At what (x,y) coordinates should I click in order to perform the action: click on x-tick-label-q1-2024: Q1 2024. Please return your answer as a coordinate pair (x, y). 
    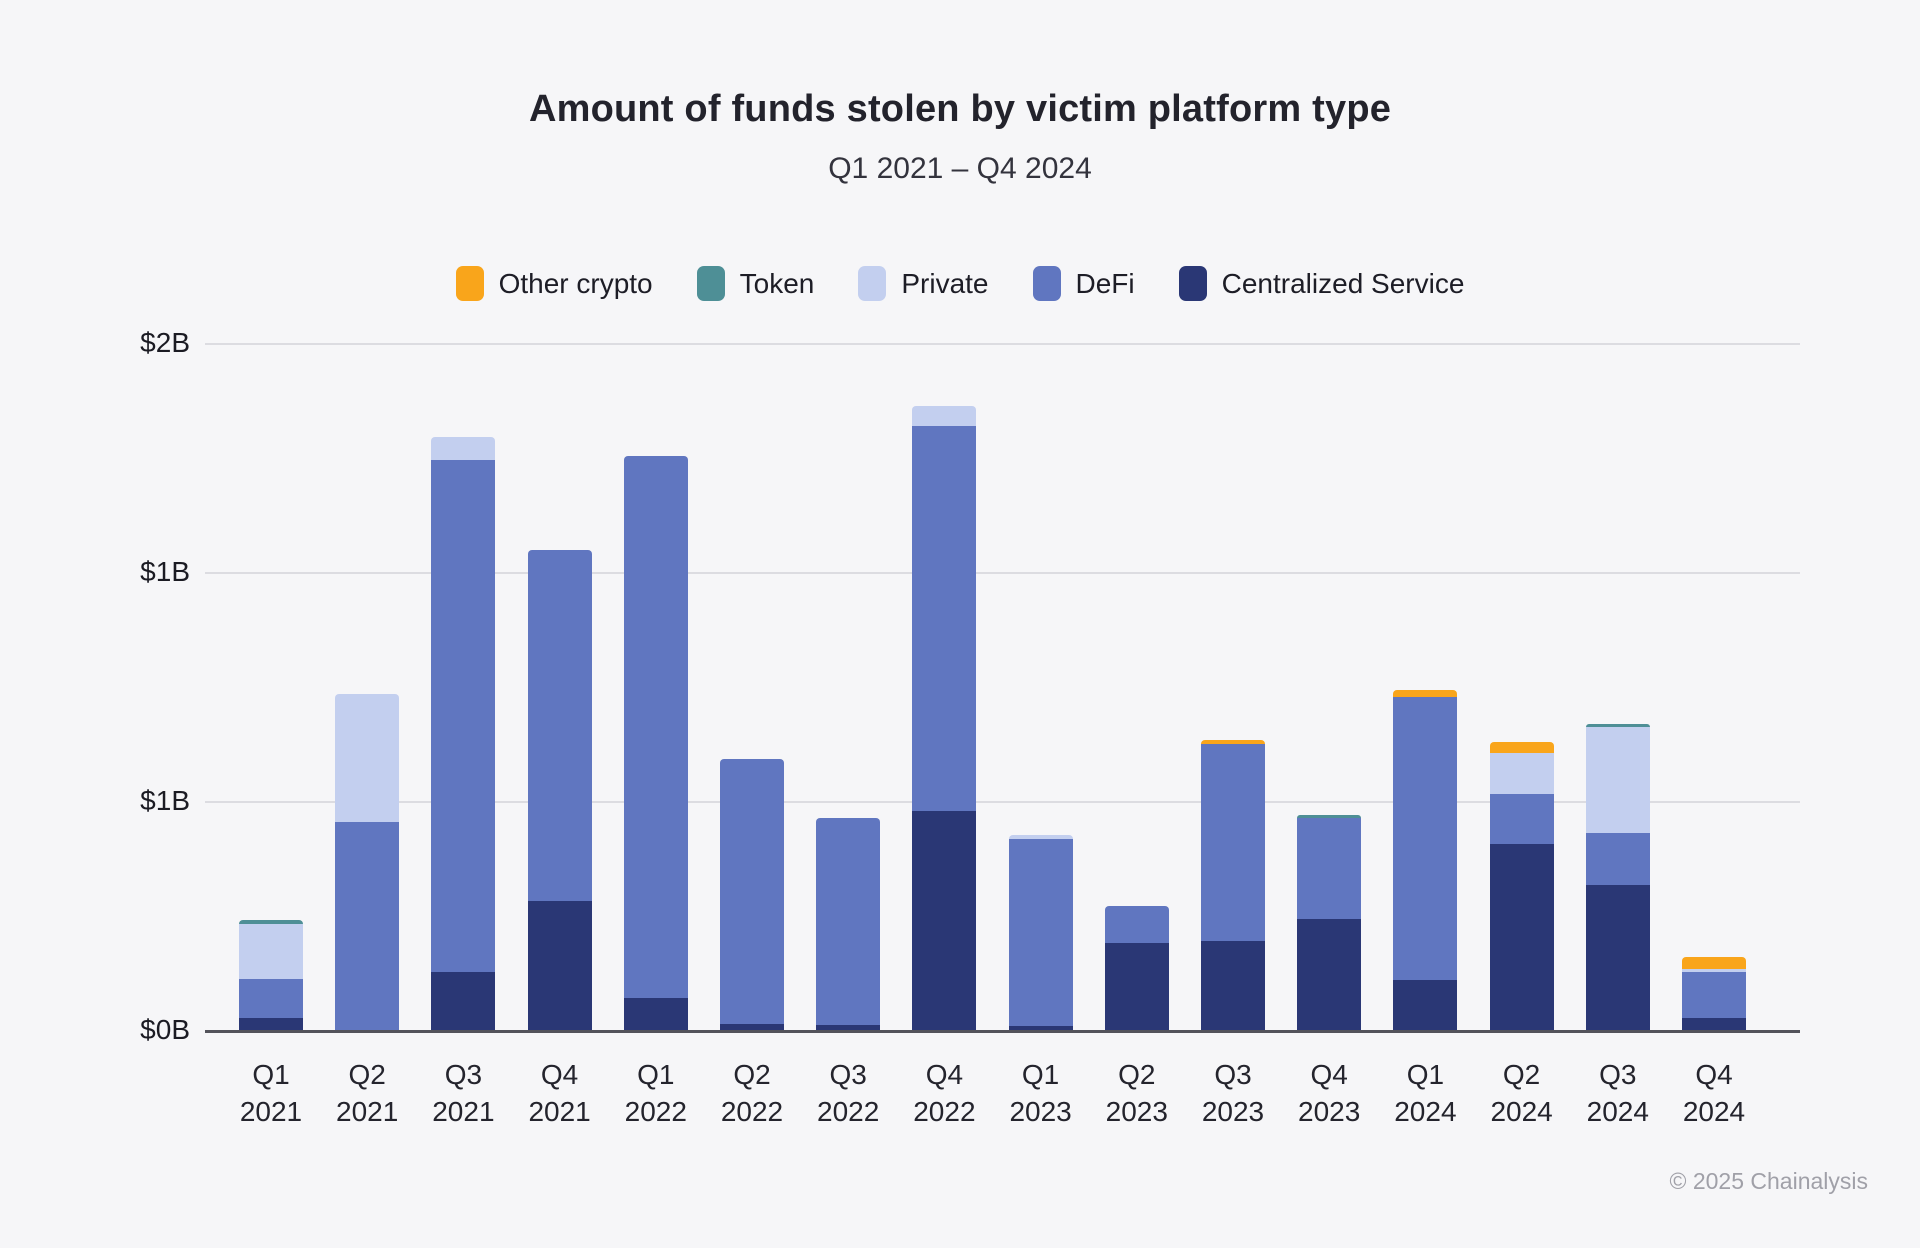
    Looking at the image, I should click on (1425, 1093).